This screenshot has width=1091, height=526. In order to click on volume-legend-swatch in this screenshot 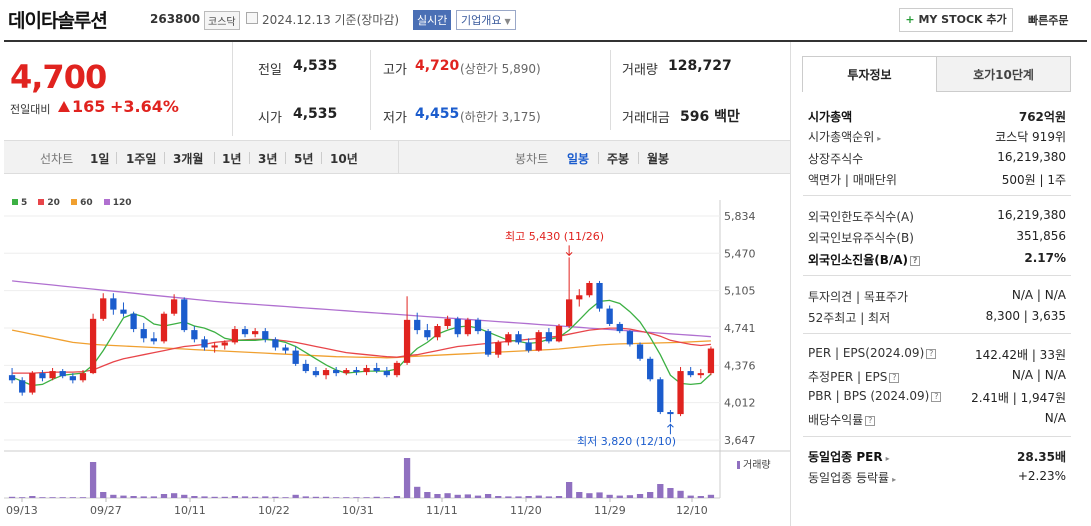, I will do `click(738, 465)`.